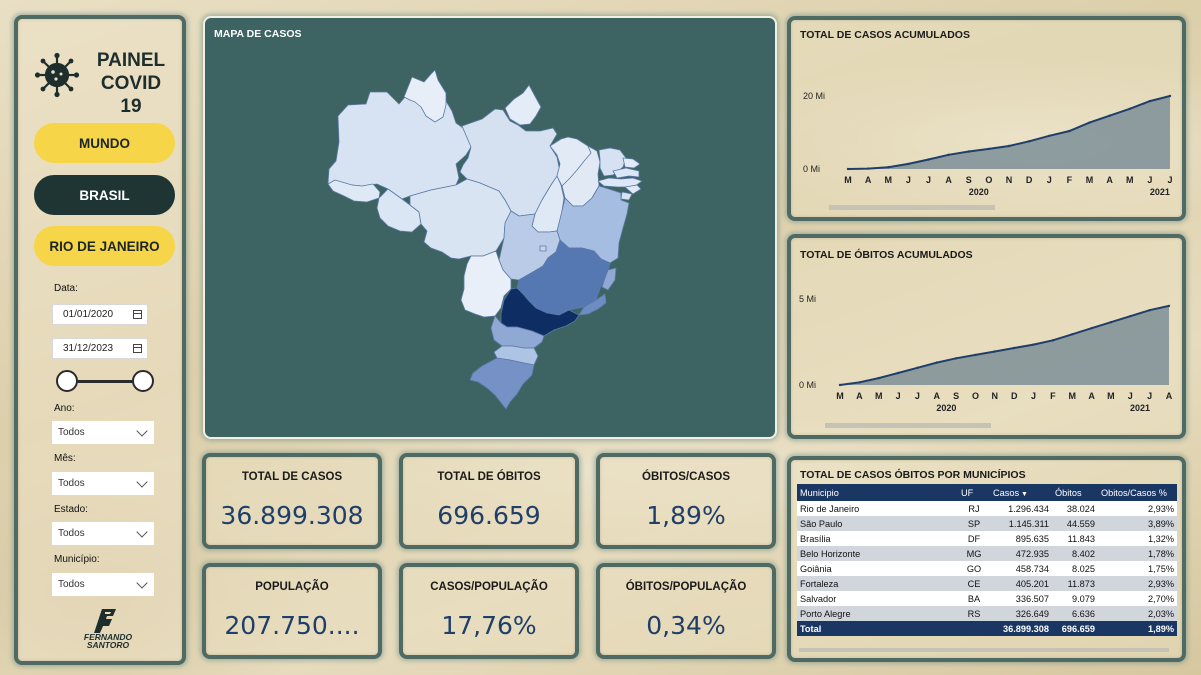 Image resolution: width=1201 pixels, height=675 pixels. I want to click on date-start-input: 01/01/2020, so click(100, 314).